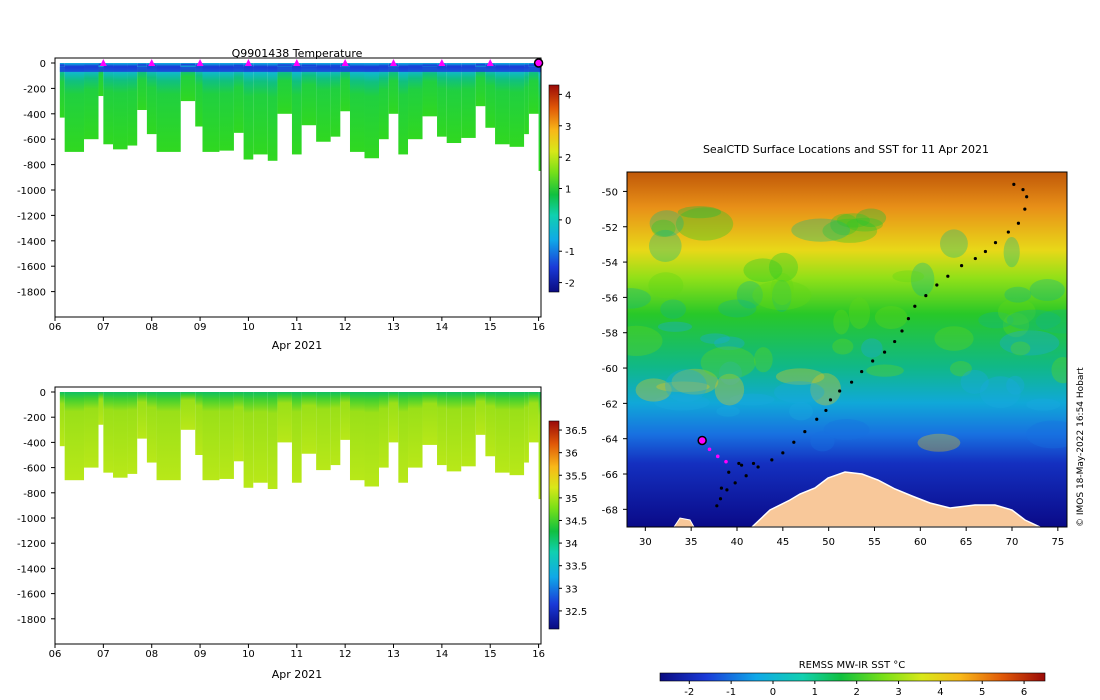 Image resolution: width=1100 pixels, height=700 pixels. What do you see at coordinates (966, 542) in the screenshot?
I see `x-tick-label: 65` at bounding box center [966, 542].